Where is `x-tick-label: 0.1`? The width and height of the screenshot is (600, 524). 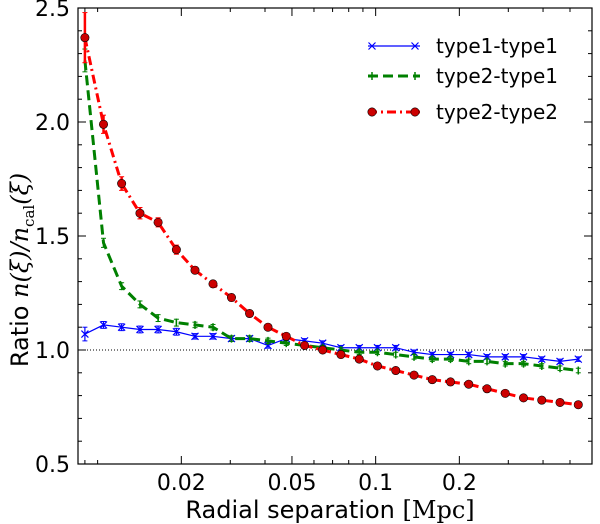
x-tick-label: 0.1 is located at coordinates (375, 483).